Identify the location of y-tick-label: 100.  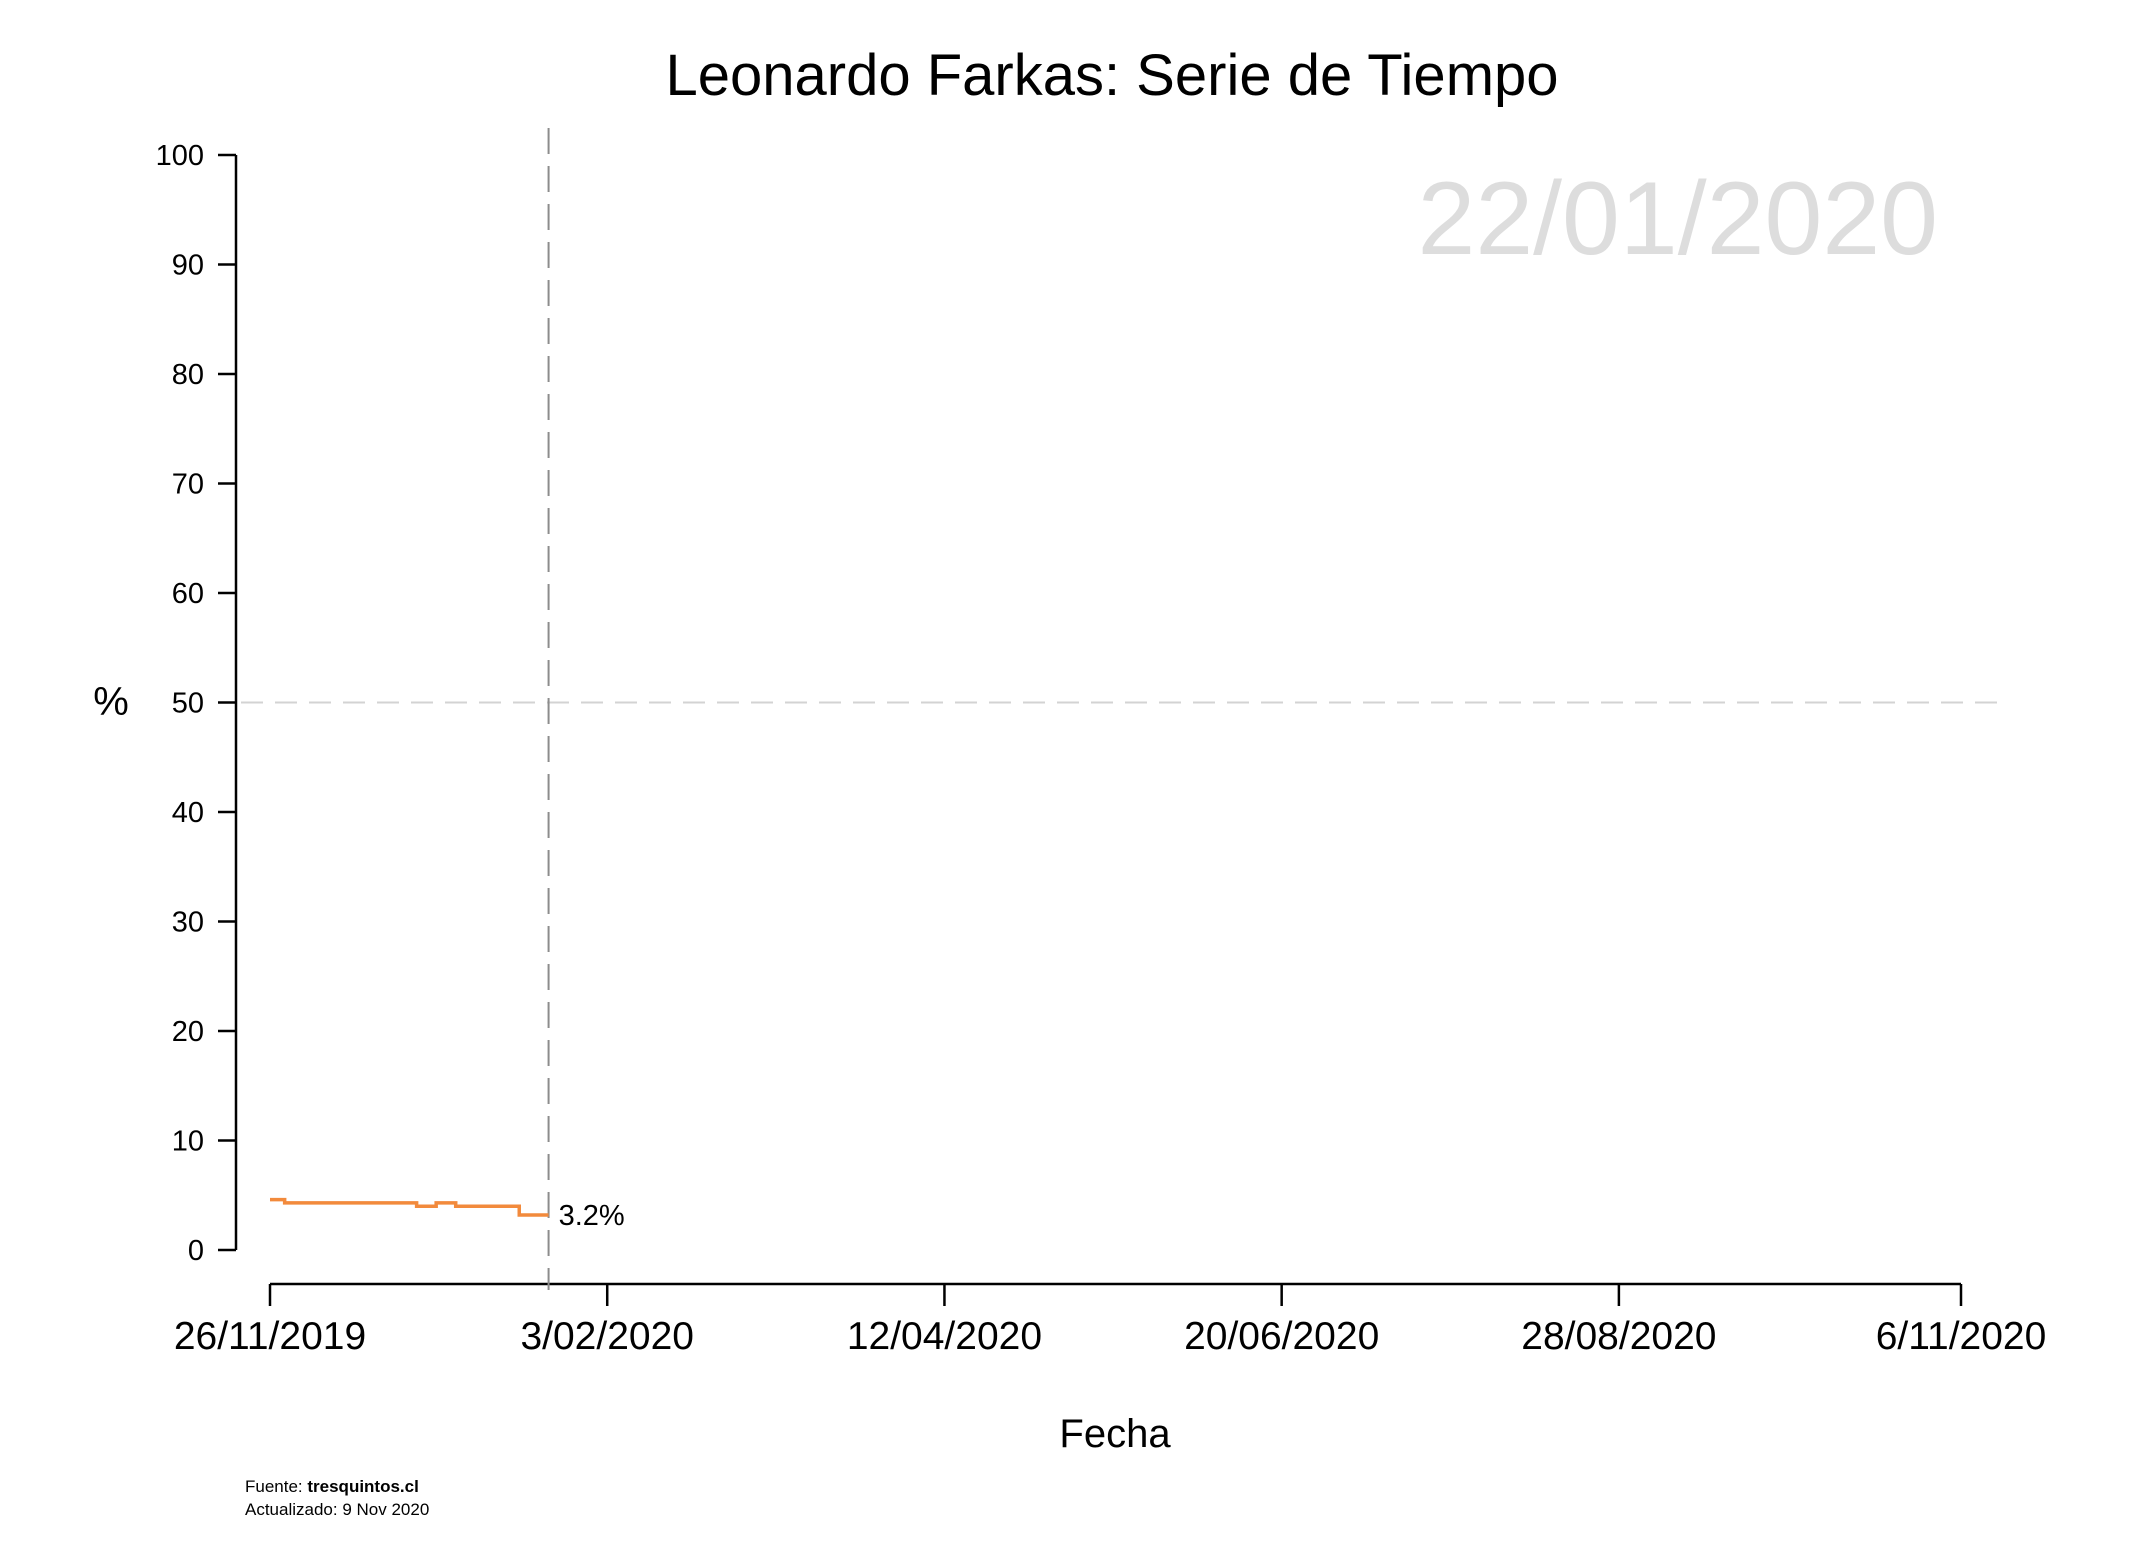
(180, 156).